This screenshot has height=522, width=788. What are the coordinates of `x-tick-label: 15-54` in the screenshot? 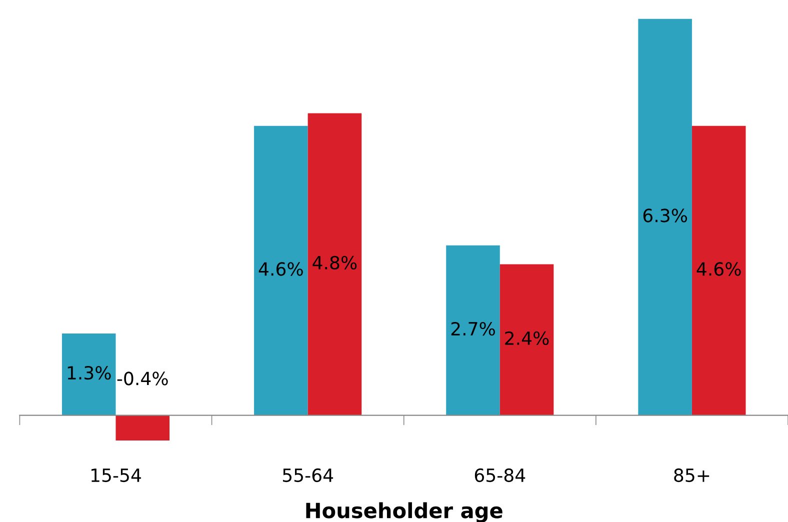 It's located at (116, 475).